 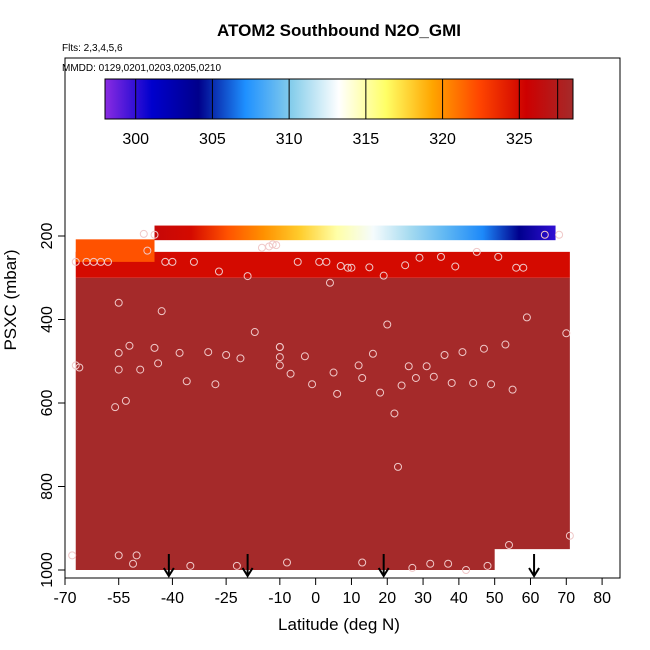 What do you see at coordinates (47, 403) in the screenshot?
I see `y-tick-label: 600` at bounding box center [47, 403].